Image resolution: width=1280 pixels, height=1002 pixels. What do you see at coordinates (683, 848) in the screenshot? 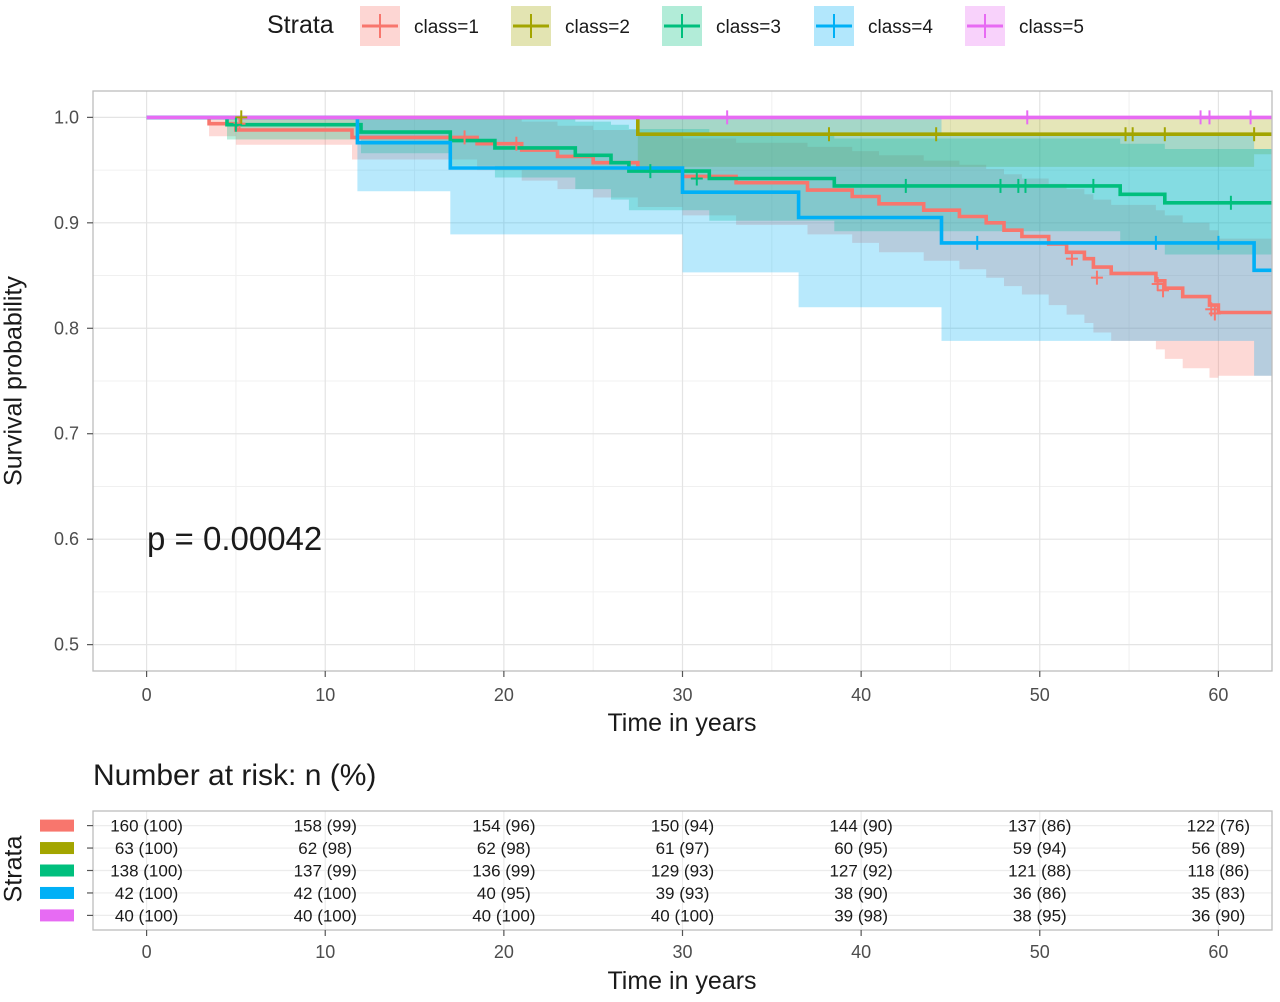
I see `risk-cell: 61 (97)` at bounding box center [683, 848].